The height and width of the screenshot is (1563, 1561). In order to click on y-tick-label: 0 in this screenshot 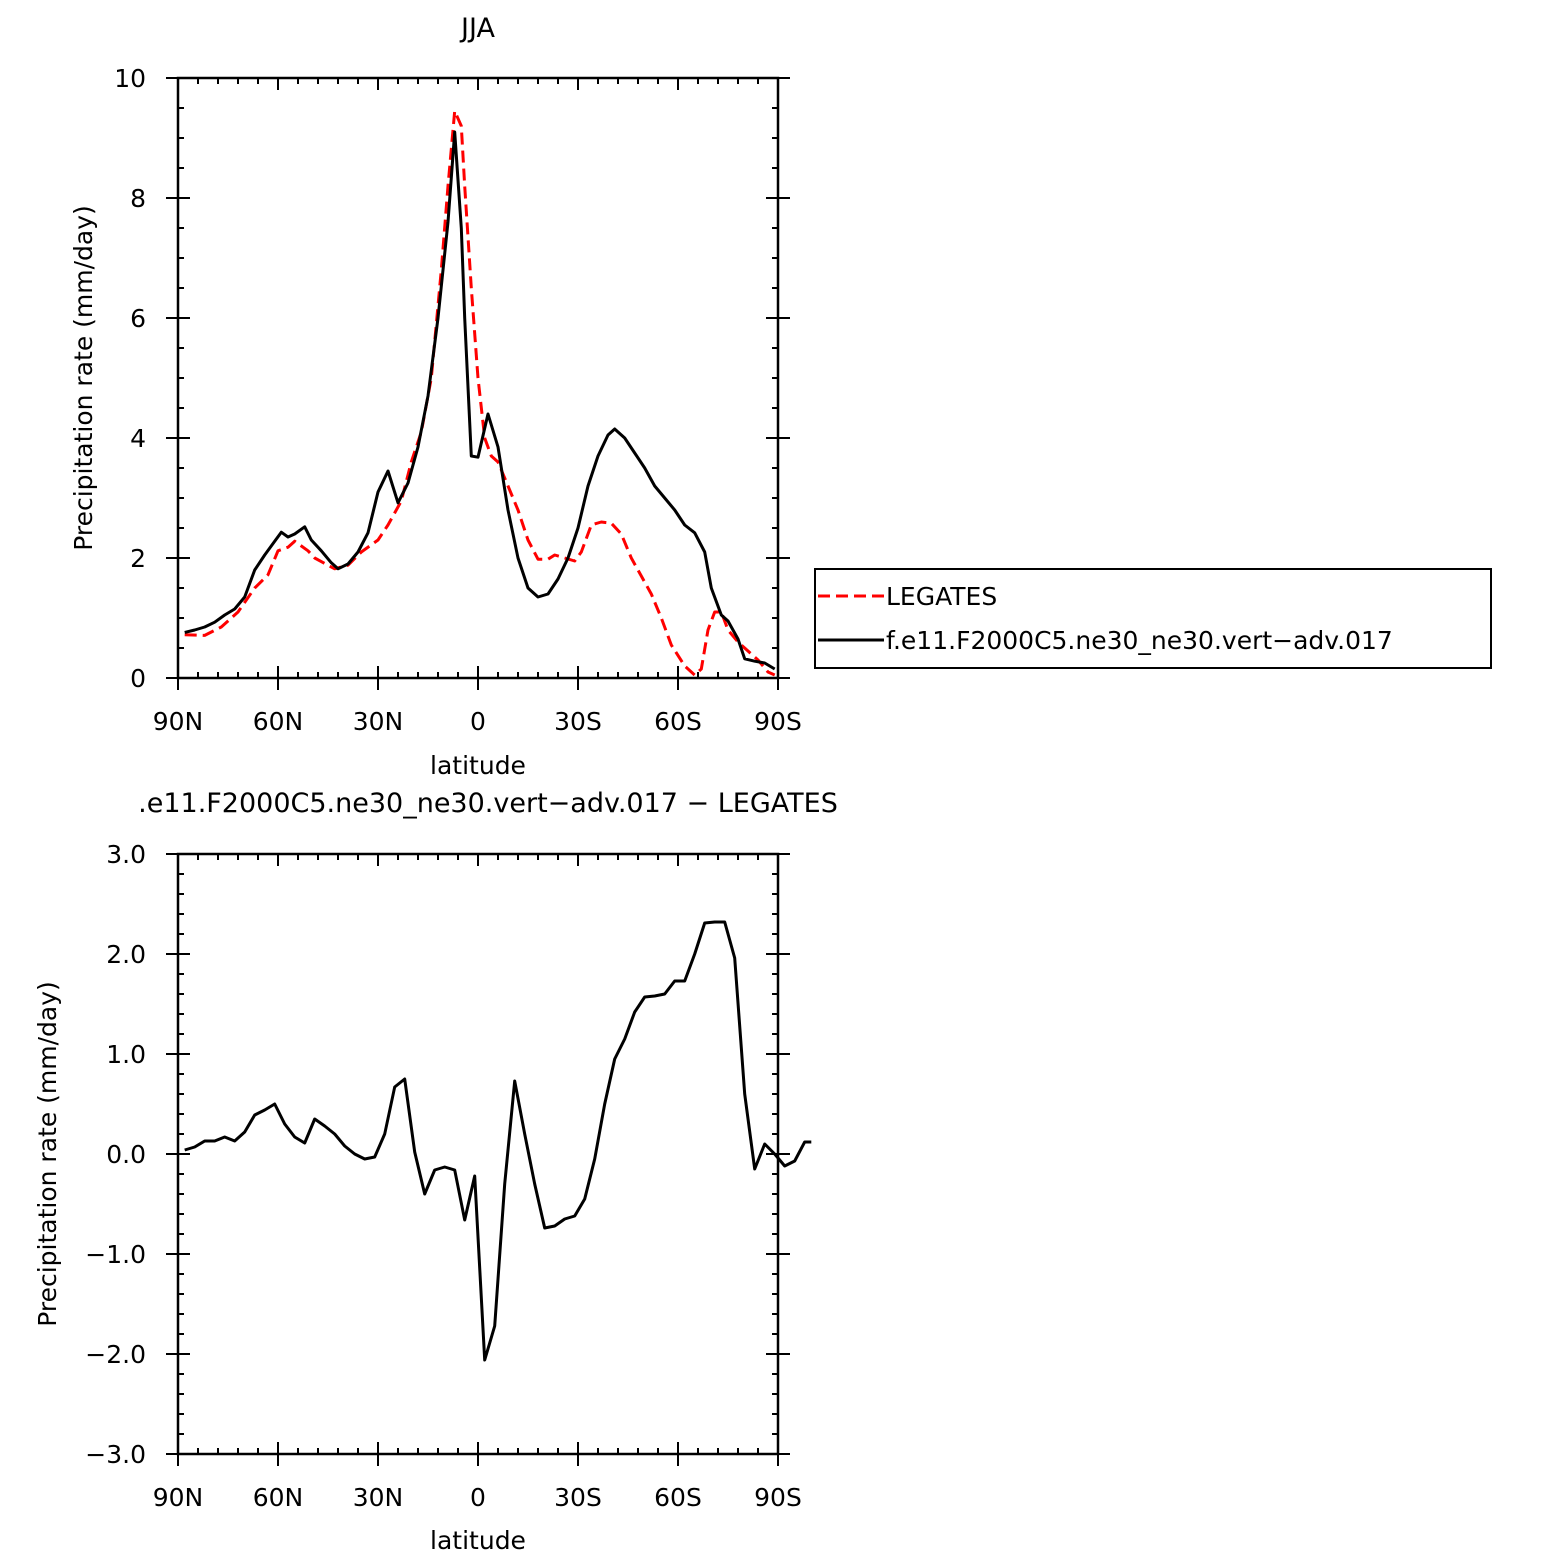, I will do `click(138, 678)`.